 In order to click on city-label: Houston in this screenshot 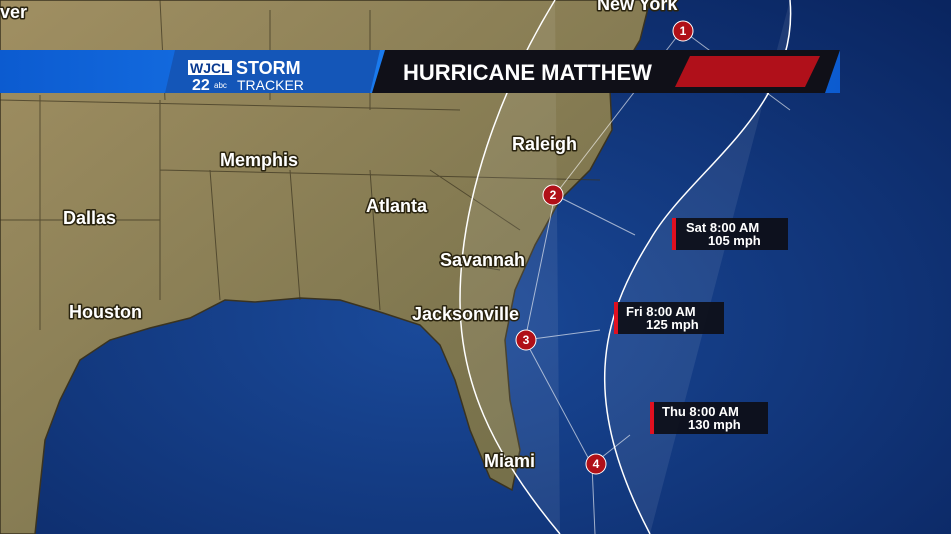, I will do `click(105, 312)`.